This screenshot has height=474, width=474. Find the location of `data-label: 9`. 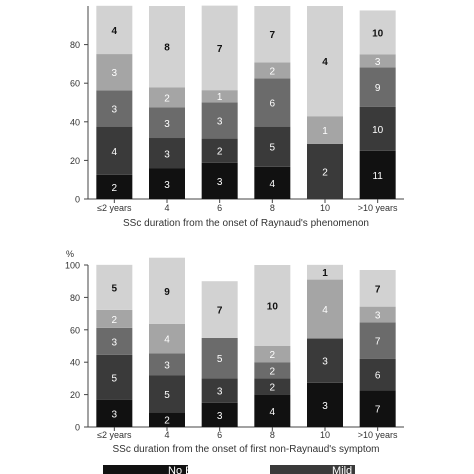

data-label: 9 is located at coordinates (378, 88).